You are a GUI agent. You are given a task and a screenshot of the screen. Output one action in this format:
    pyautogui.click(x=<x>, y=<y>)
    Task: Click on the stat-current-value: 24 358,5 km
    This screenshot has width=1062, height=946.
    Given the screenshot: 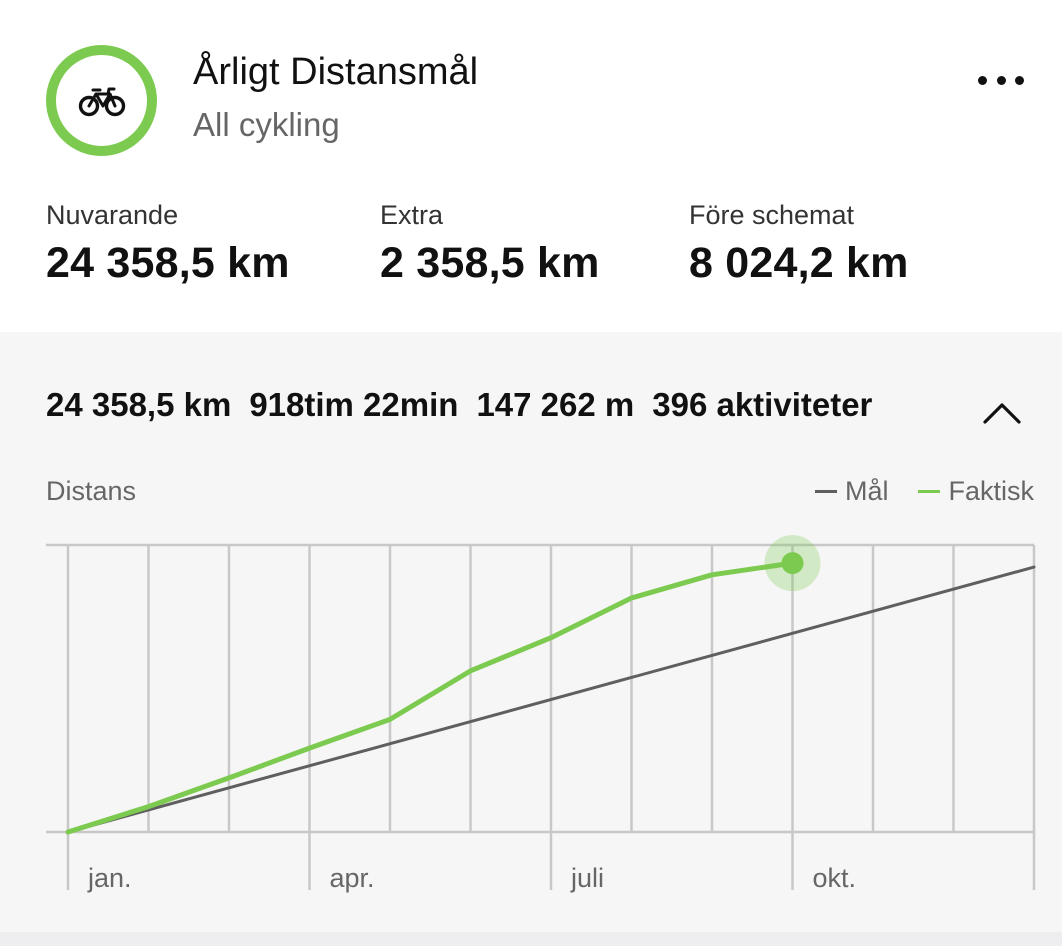 What is the action you would take?
    pyautogui.click(x=168, y=263)
    